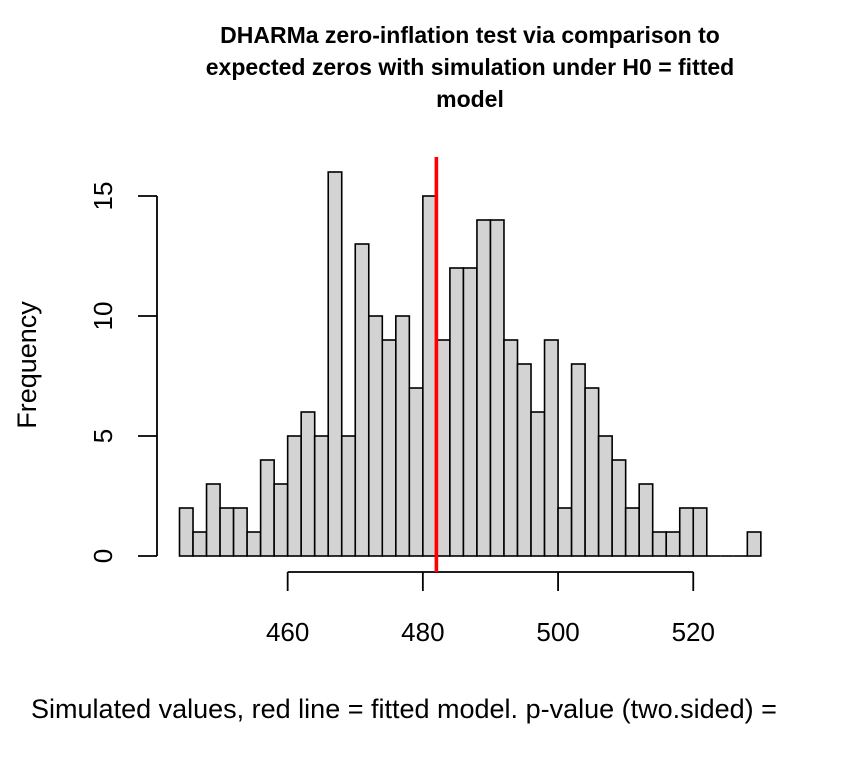 This screenshot has width=864, height=768. What do you see at coordinates (103, 436) in the screenshot?
I see `y-tick-label: 5` at bounding box center [103, 436].